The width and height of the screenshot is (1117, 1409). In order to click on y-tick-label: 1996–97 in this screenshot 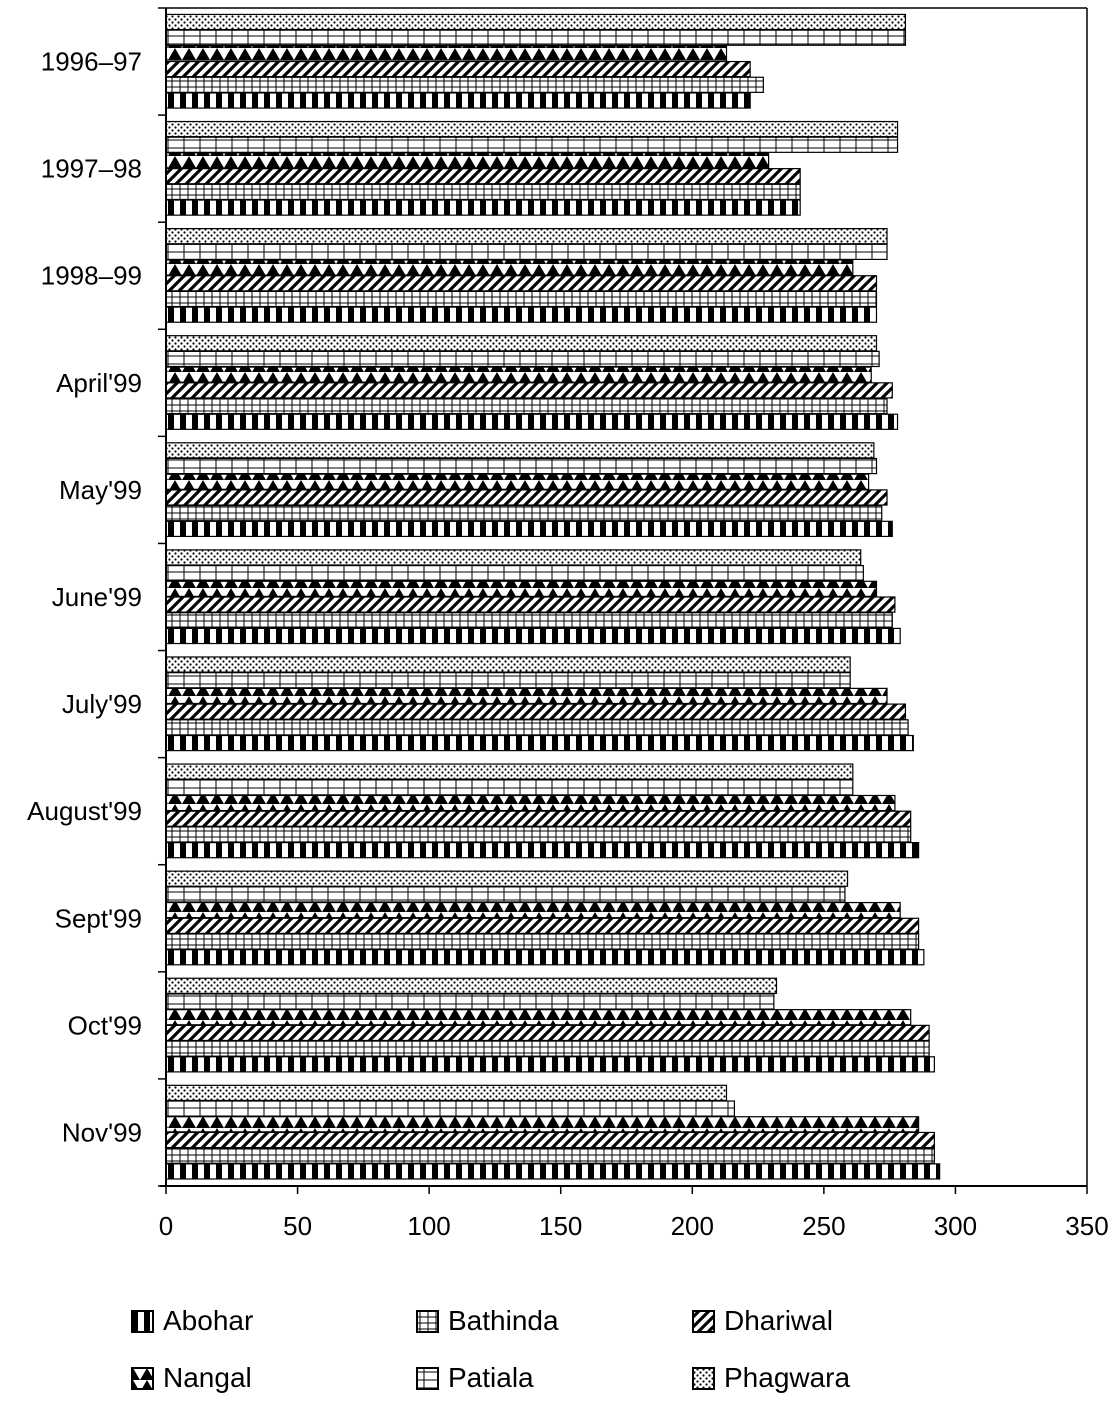, I will do `click(91, 62)`.